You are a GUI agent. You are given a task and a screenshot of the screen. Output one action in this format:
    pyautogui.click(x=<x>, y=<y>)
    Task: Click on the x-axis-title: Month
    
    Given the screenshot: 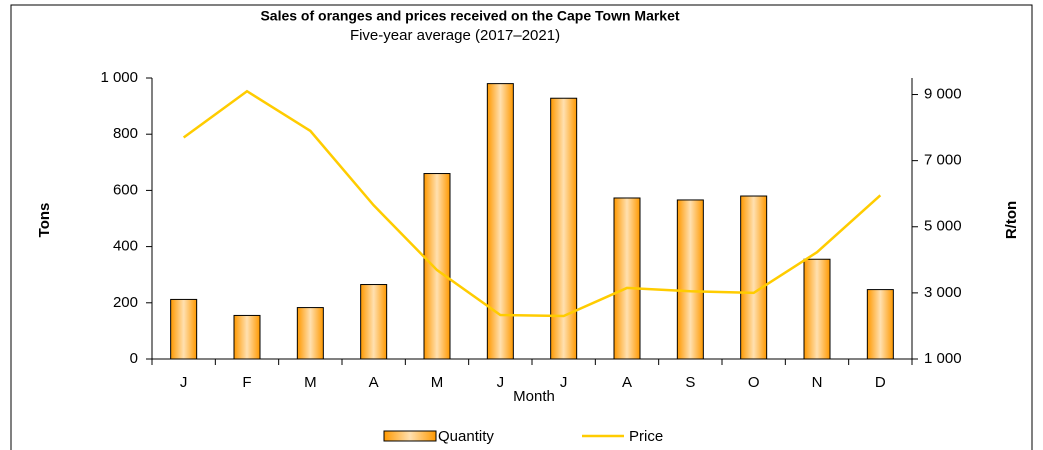 What is the action you would take?
    pyautogui.click(x=534, y=396)
    